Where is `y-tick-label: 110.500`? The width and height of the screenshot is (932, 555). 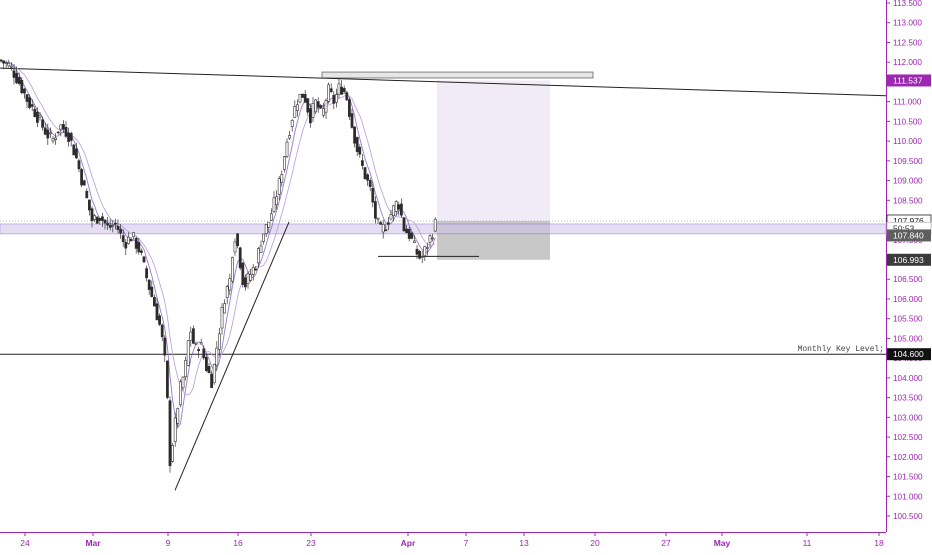 y-tick-label: 110.500 is located at coordinates (907, 121).